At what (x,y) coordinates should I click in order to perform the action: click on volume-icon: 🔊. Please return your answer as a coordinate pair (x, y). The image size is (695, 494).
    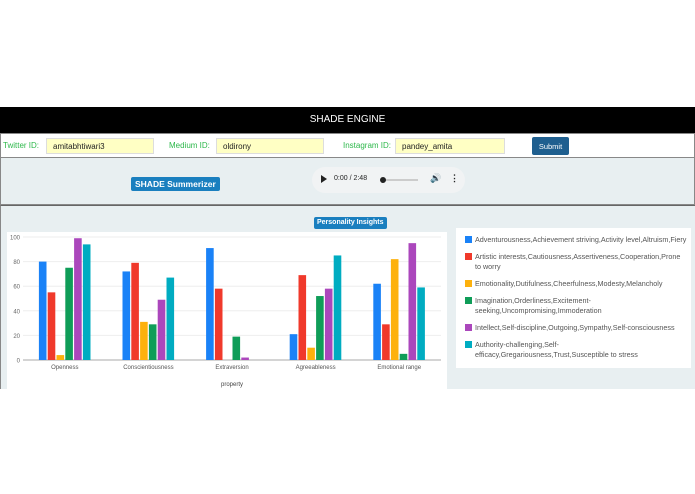
    Looking at the image, I should click on (436, 178).